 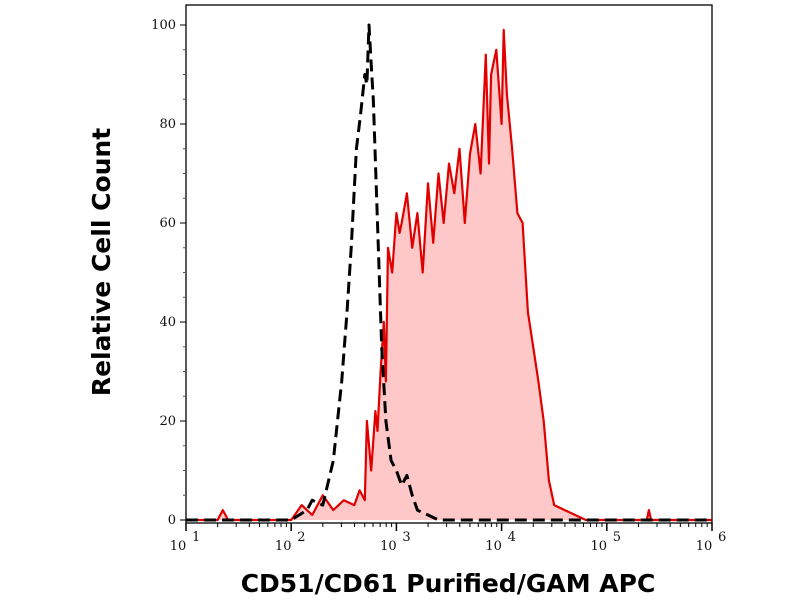 What do you see at coordinates (167, 223) in the screenshot?
I see `y-tick-label: 60` at bounding box center [167, 223].